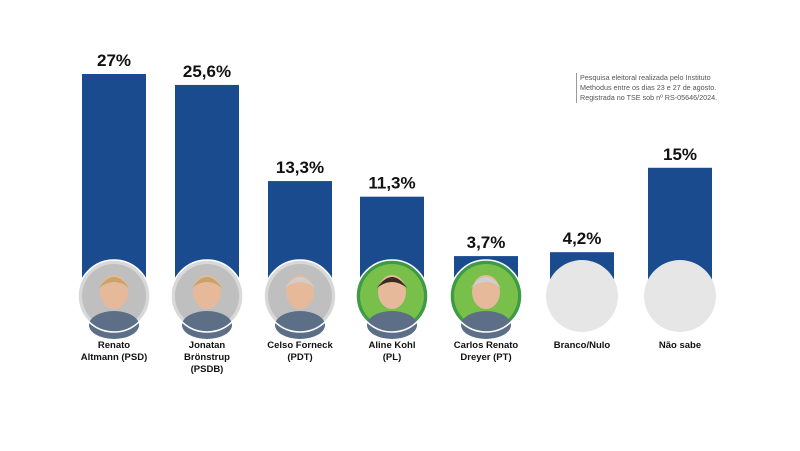 This screenshot has width=800, height=451. What do you see at coordinates (392, 357) in the screenshot?
I see `category-label: (PL)` at bounding box center [392, 357].